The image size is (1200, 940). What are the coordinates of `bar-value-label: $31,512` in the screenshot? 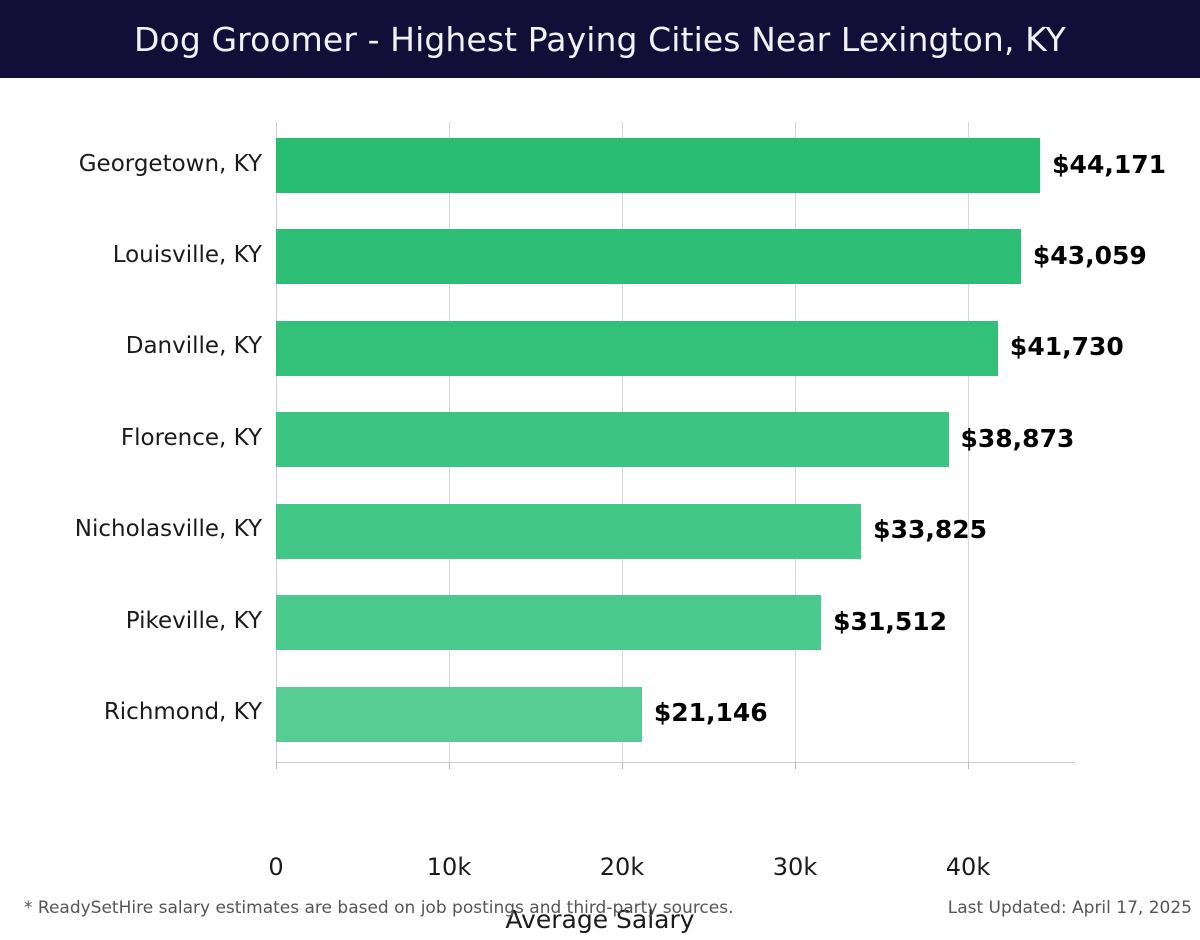 It's located at (890, 621).